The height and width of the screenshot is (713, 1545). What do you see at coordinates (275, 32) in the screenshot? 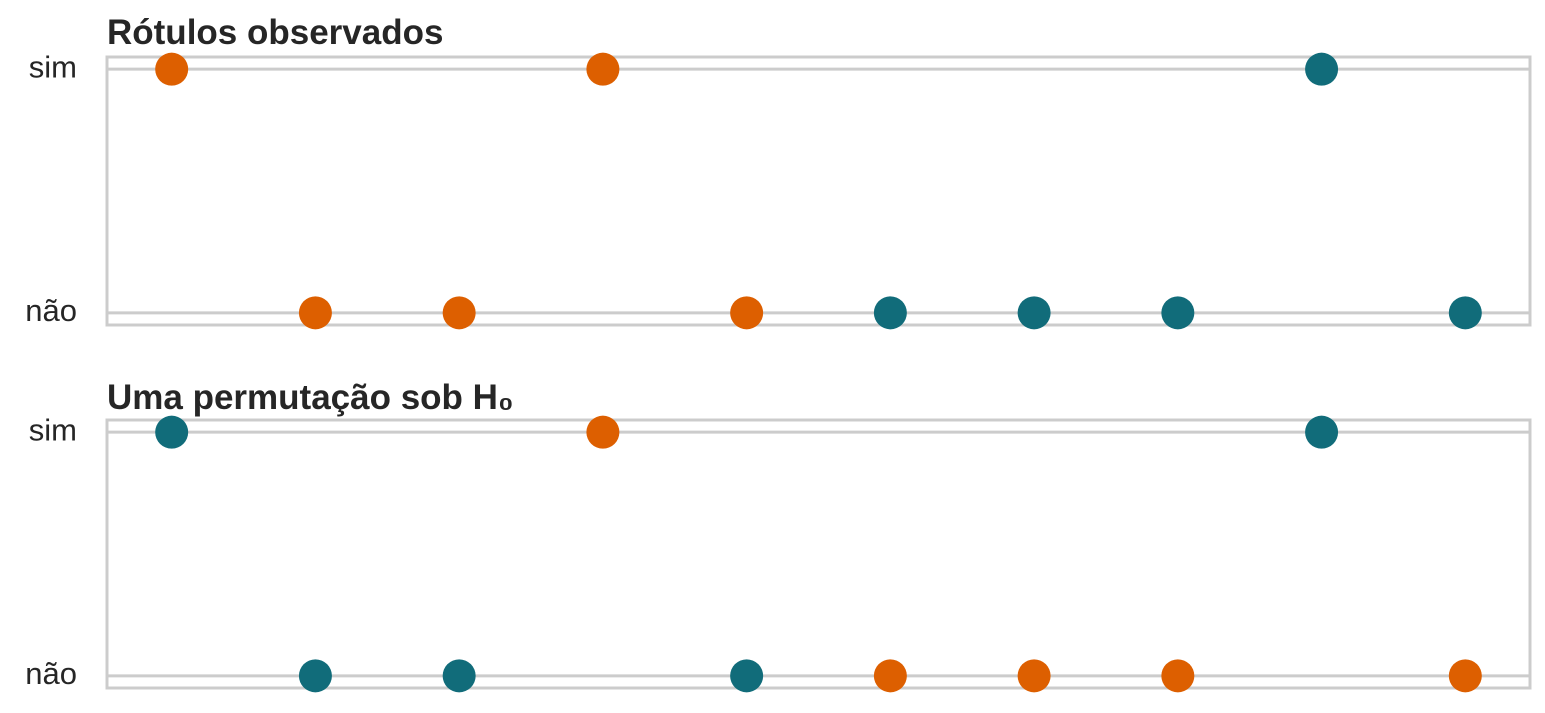
I see `subplot-title: Rótulos observados` at bounding box center [275, 32].